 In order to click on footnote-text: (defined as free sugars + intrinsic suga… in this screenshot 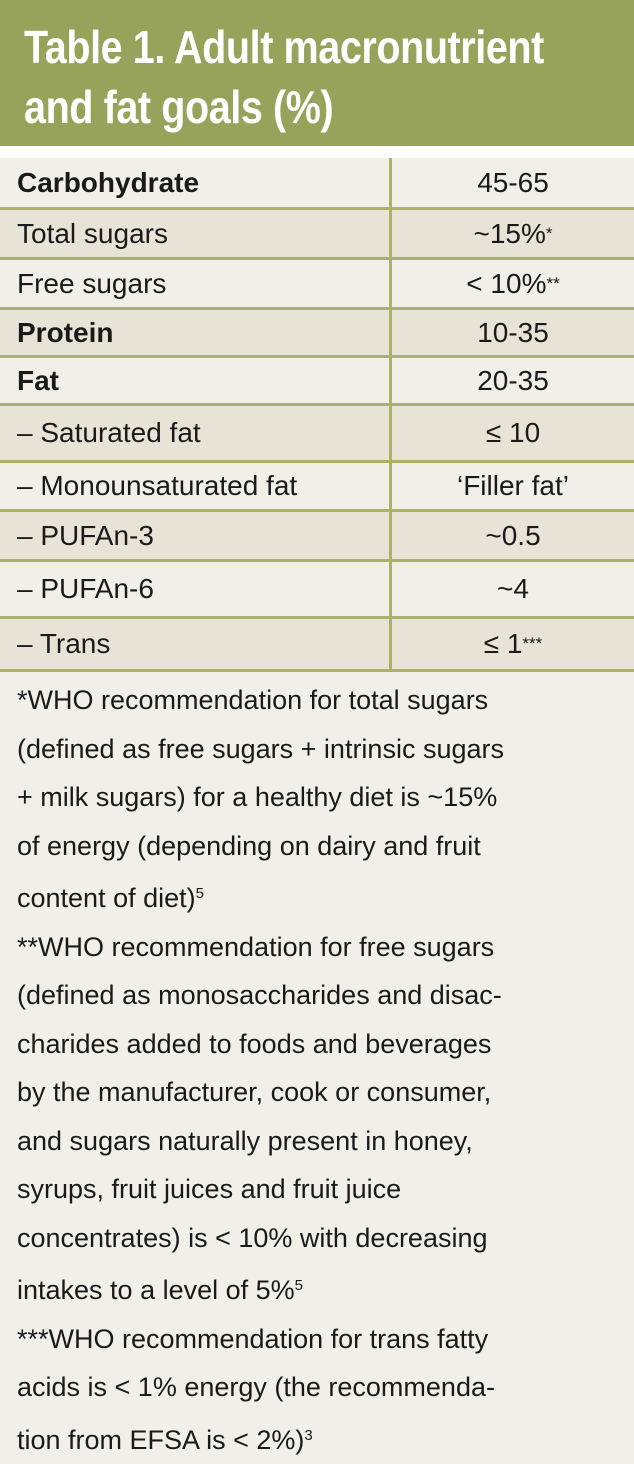, I will do `click(260, 749)`.